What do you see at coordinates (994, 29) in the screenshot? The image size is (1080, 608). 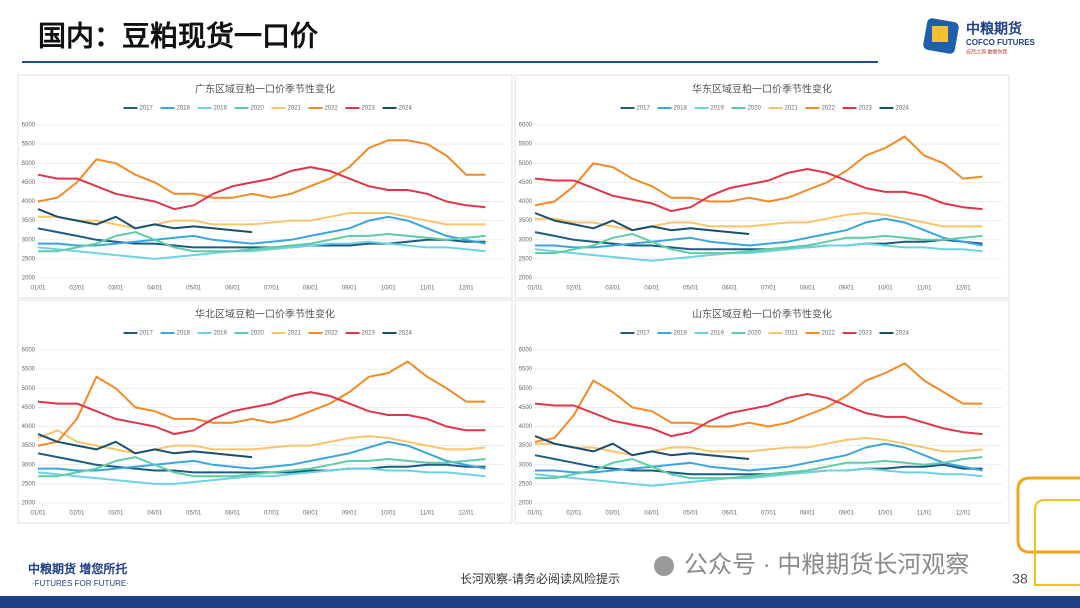 I see `logo-text: 中粮期货` at bounding box center [994, 29].